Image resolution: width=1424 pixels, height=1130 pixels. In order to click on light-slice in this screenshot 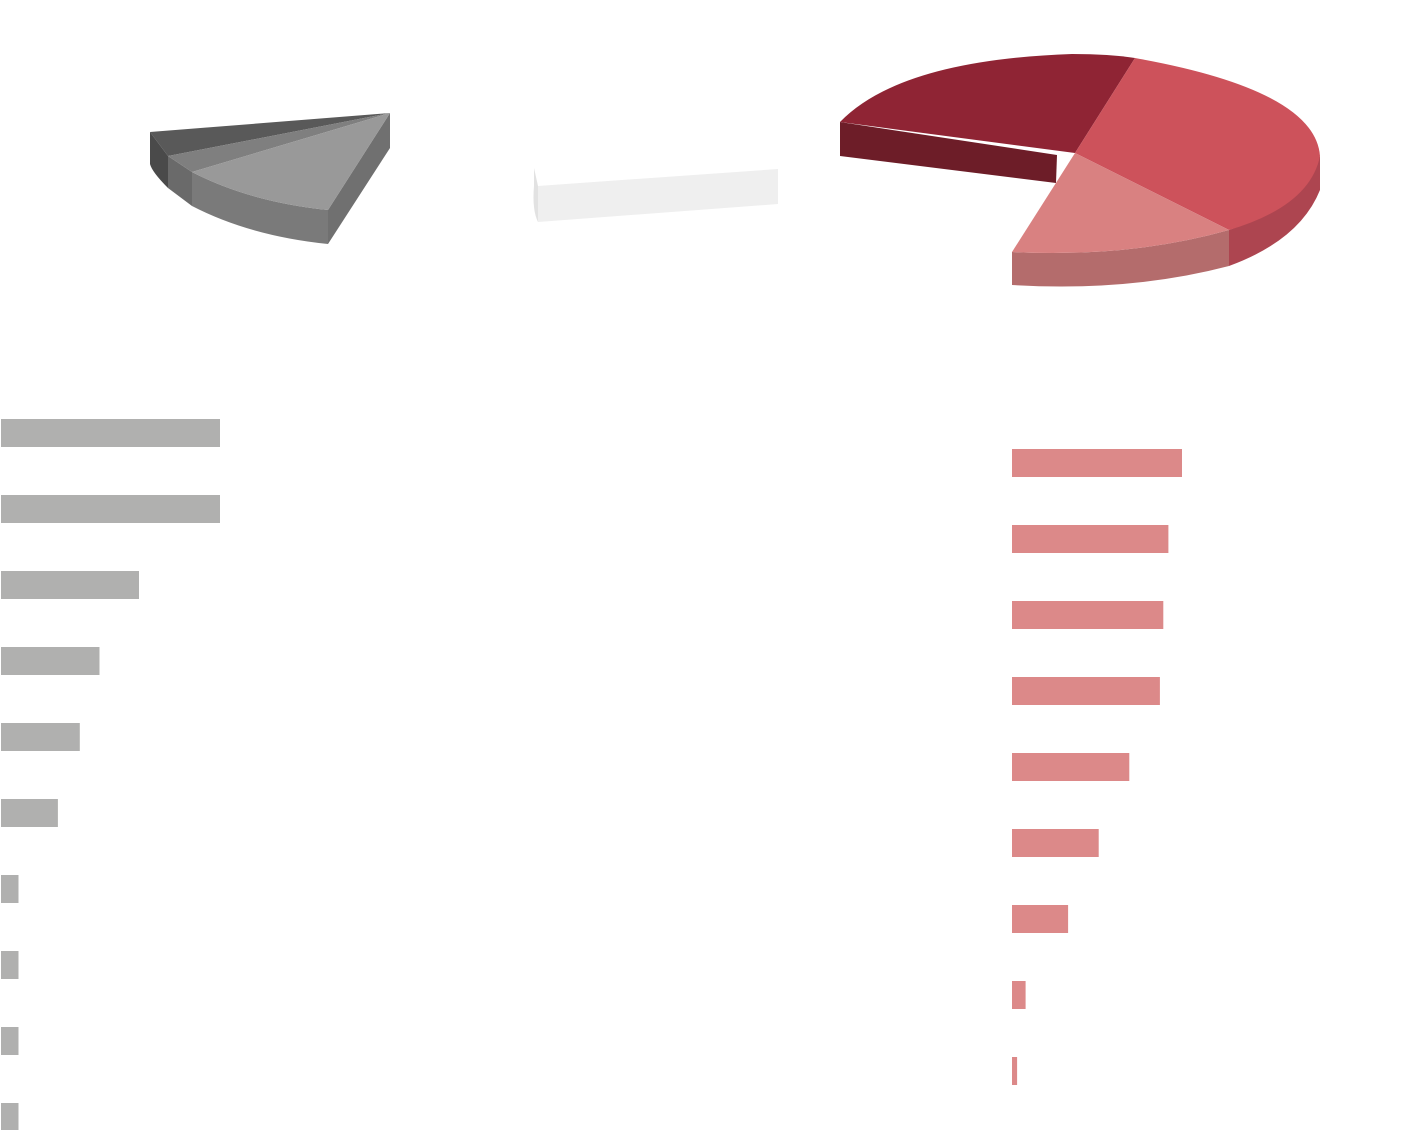, I will do `click(658, 195)`.